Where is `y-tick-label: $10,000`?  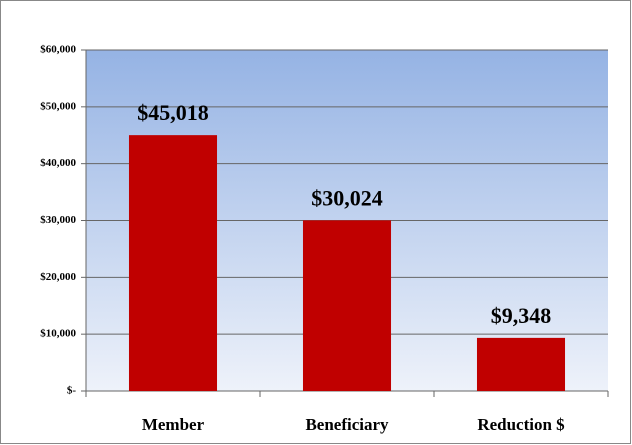 y-tick-label: $10,000 is located at coordinates (58, 334).